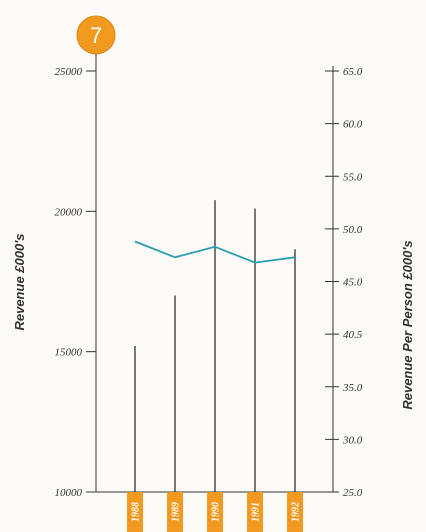 The height and width of the screenshot is (532, 426). What do you see at coordinates (353, 72) in the screenshot?
I see `right-tick-label: 65.0` at bounding box center [353, 72].